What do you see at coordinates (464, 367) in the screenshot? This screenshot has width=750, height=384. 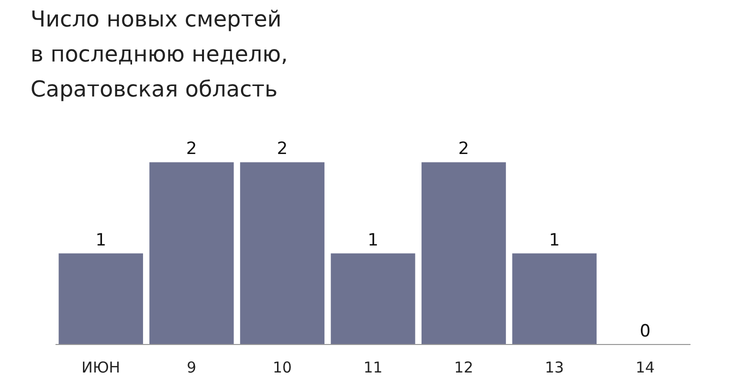 I see `x-tick-label: 12` at bounding box center [464, 367].